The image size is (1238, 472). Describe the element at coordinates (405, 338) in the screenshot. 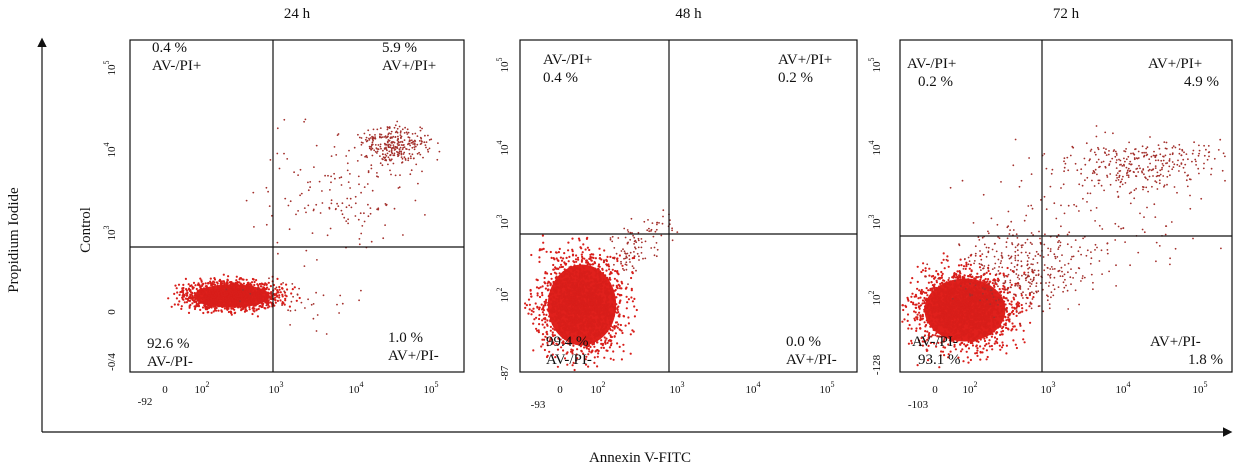

I see `quadrant-percent: 1.0 %` at that location.